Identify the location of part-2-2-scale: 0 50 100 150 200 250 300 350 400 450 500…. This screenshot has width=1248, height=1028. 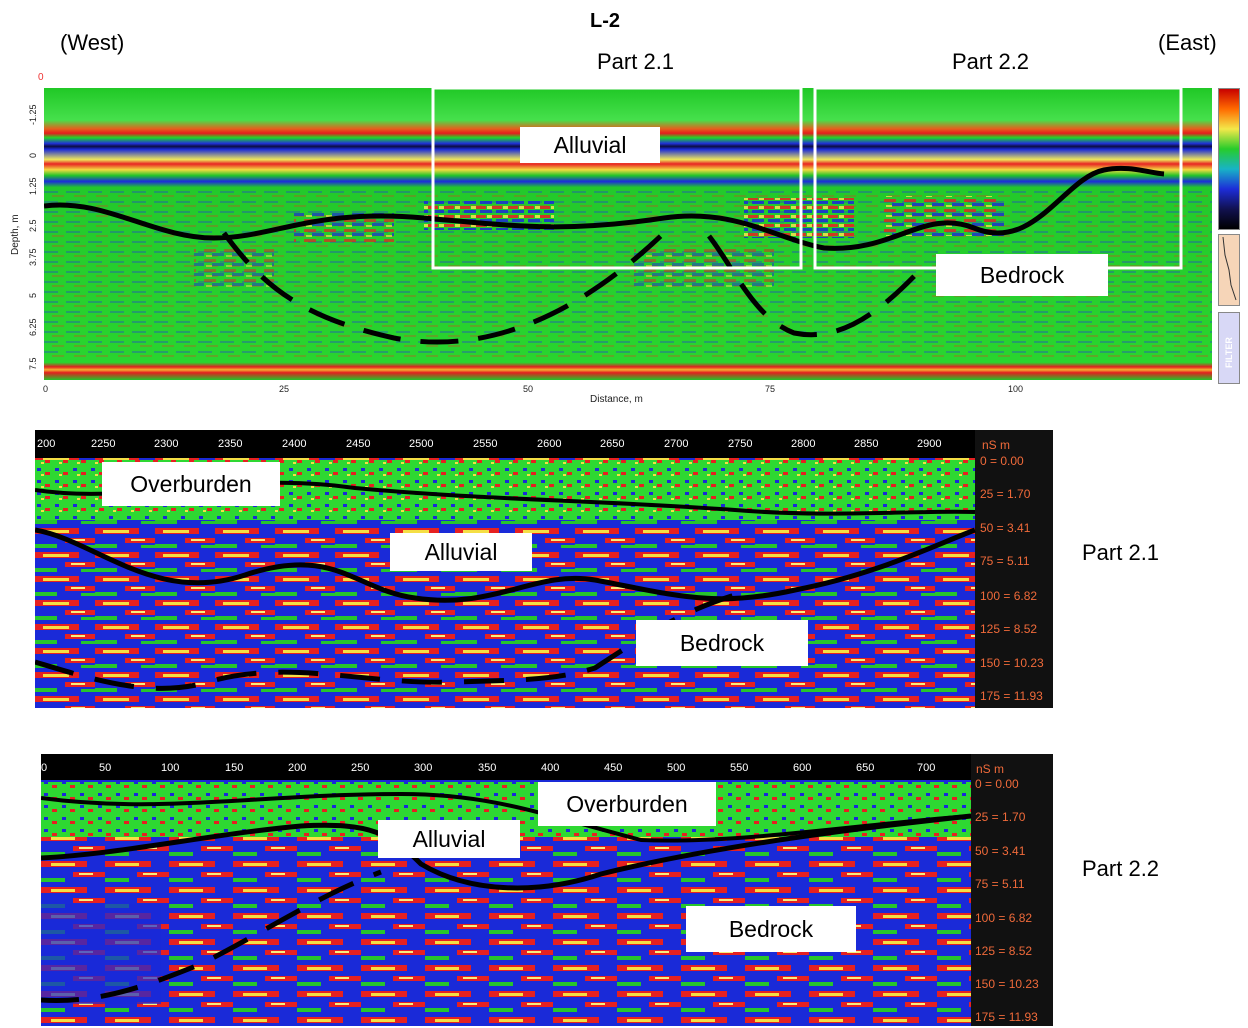
(506, 771).